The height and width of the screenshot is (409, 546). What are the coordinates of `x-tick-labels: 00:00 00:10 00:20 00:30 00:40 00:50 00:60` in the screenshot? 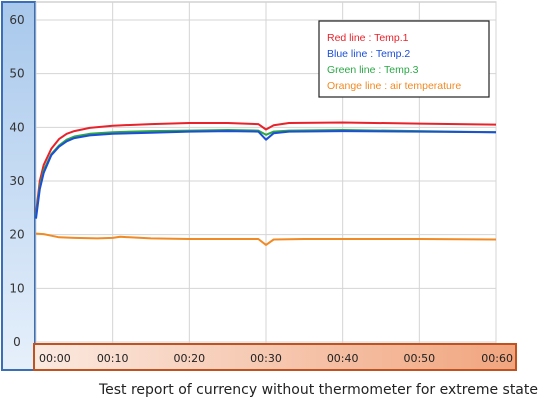 It's located at (276, 358).